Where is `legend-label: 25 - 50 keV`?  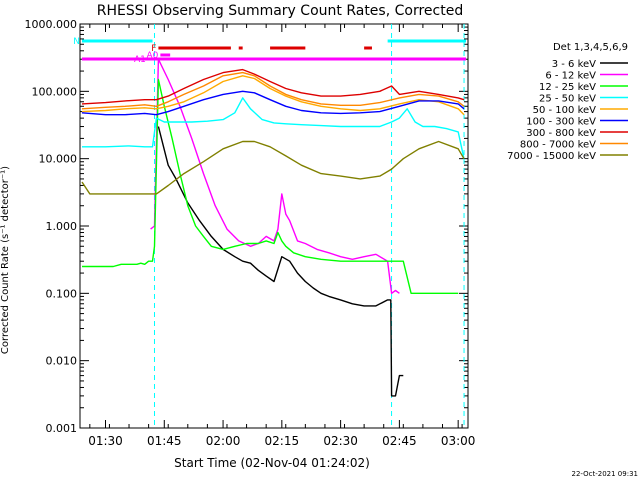
legend-label: 25 - 50 keV is located at coordinates (567, 99).